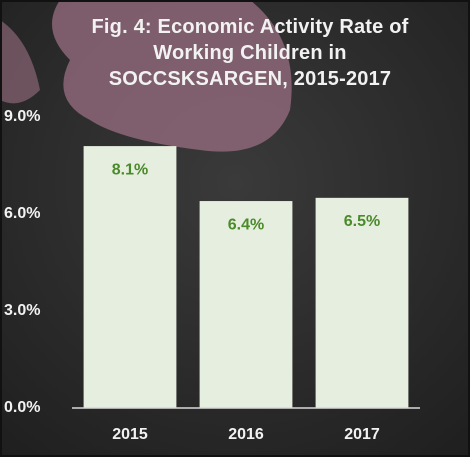  I want to click on x-tick-label: 2016, so click(246, 434).